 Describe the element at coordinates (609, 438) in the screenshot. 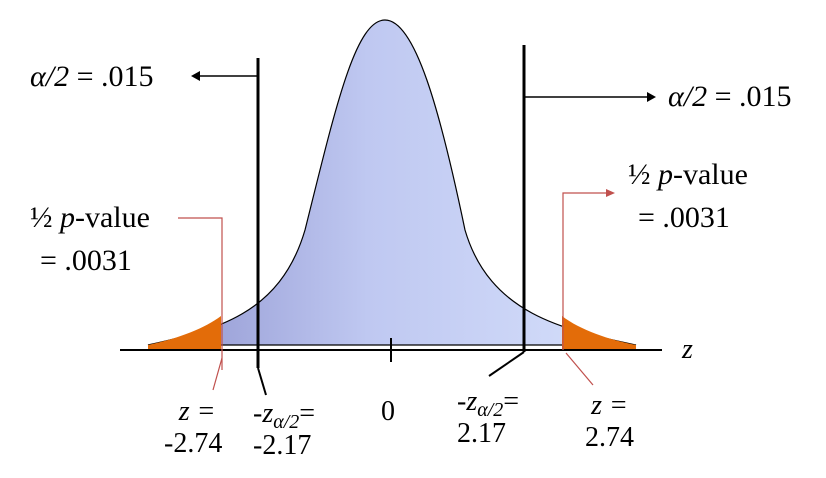

I see `z-right-value: 2.74` at that location.